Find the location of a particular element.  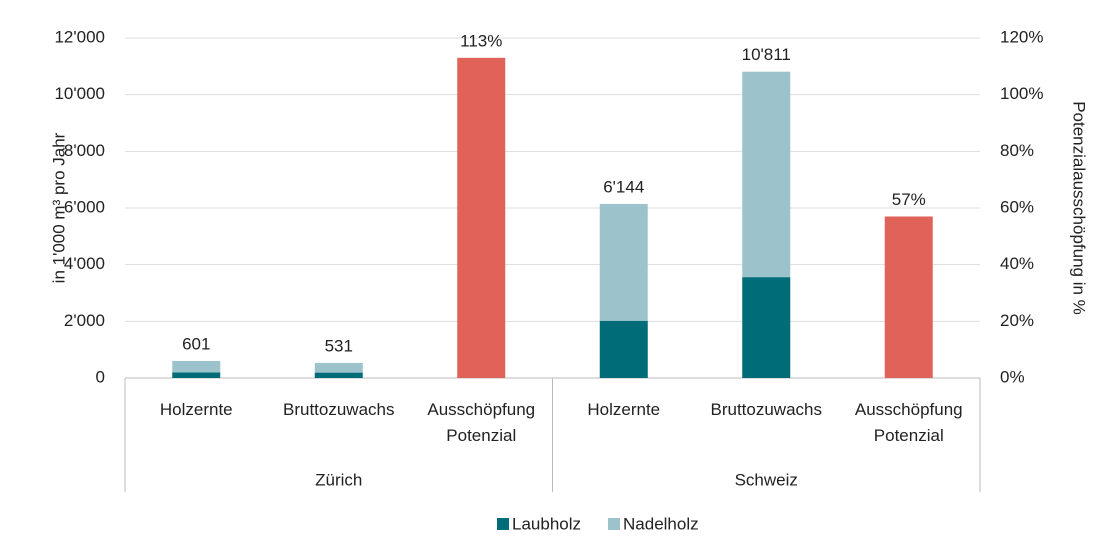

y-tick-label: 6'000 is located at coordinates (84, 206).